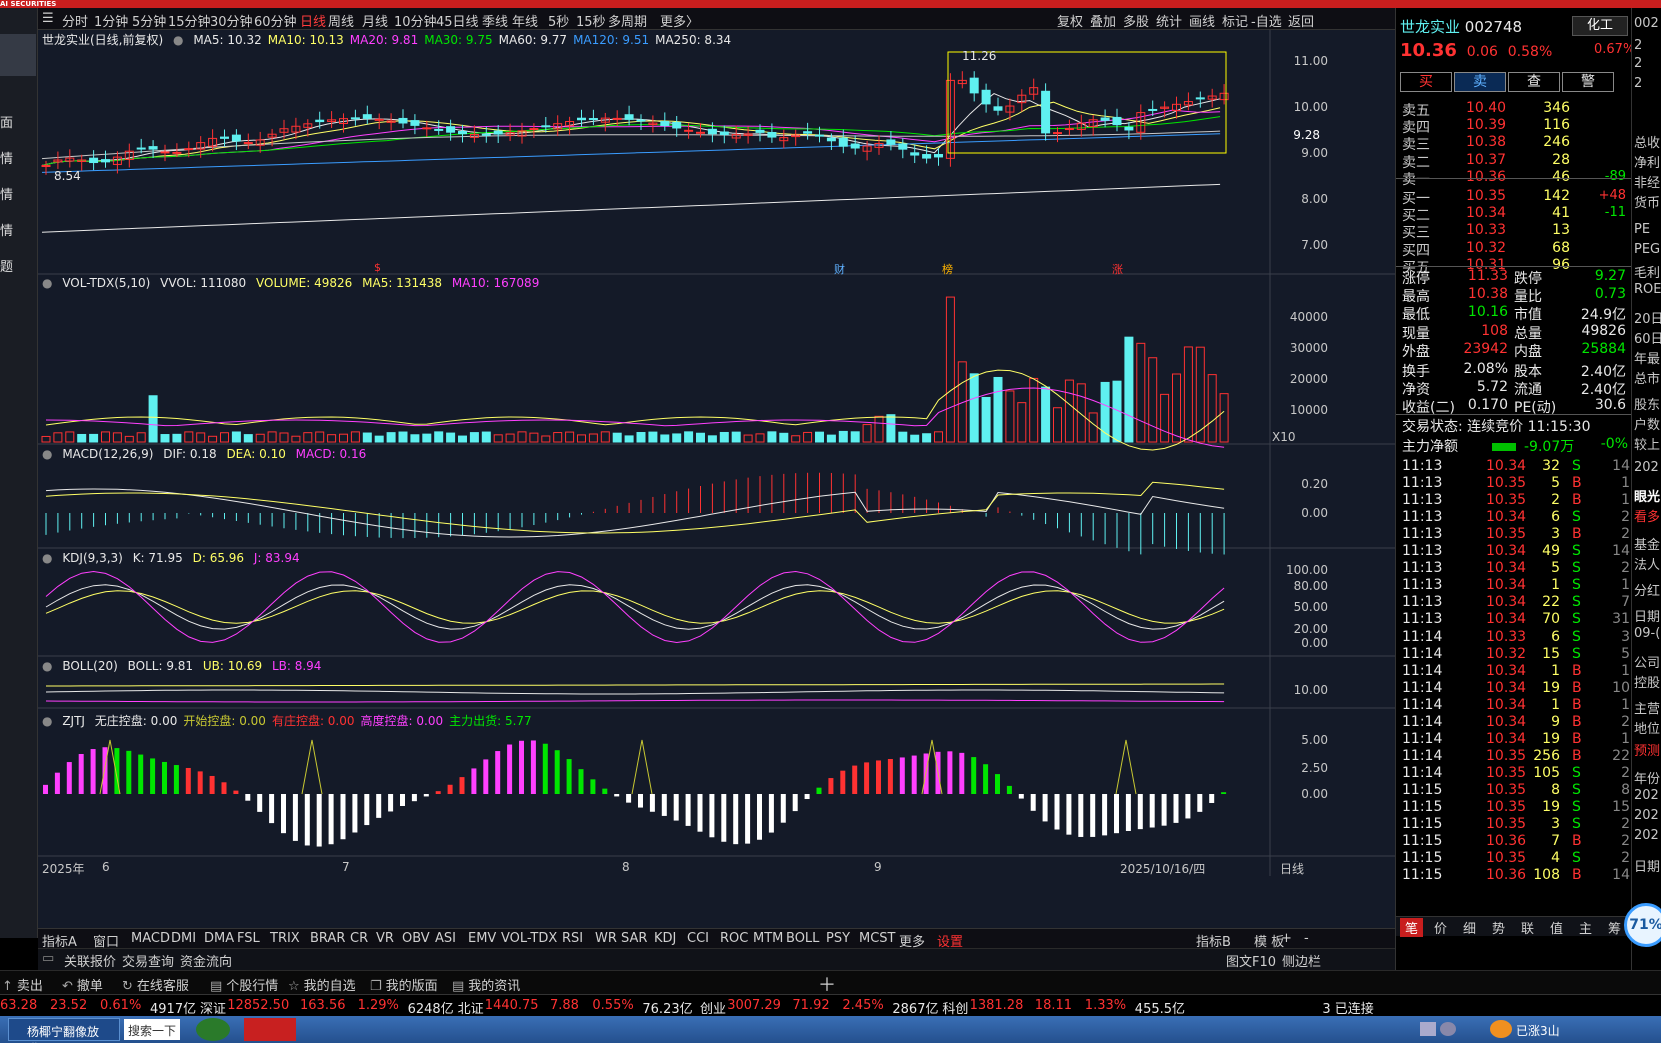 Image resolution: width=1661 pixels, height=1043 pixels. Describe the element at coordinates (184, 938) in the screenshot. I see `indicator-tab-3: DMI` at that location.